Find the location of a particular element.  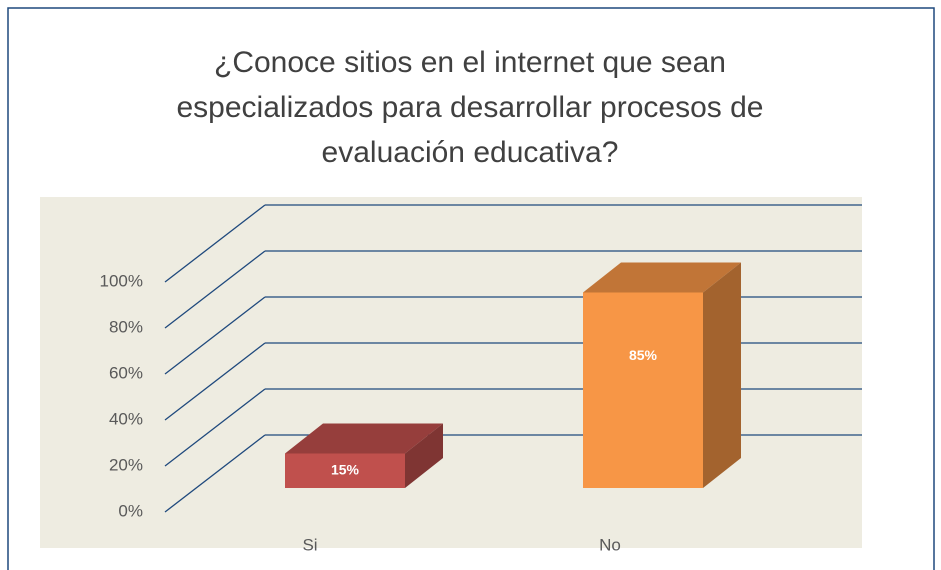

y-tick-label: 40% is located at coordinates (126, 418).